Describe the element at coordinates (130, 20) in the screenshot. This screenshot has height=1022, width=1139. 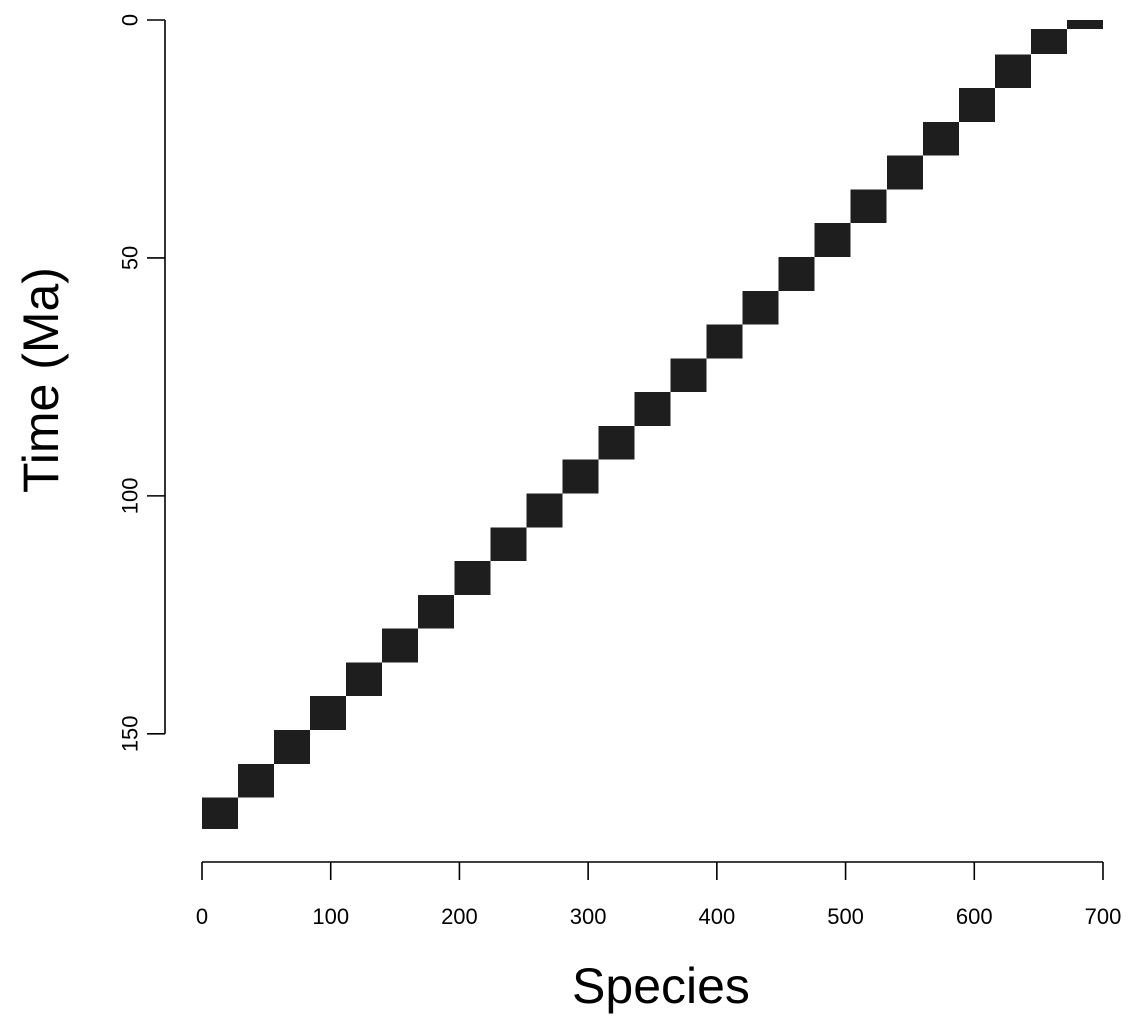
I see `y-tick-label: 0` at that location.